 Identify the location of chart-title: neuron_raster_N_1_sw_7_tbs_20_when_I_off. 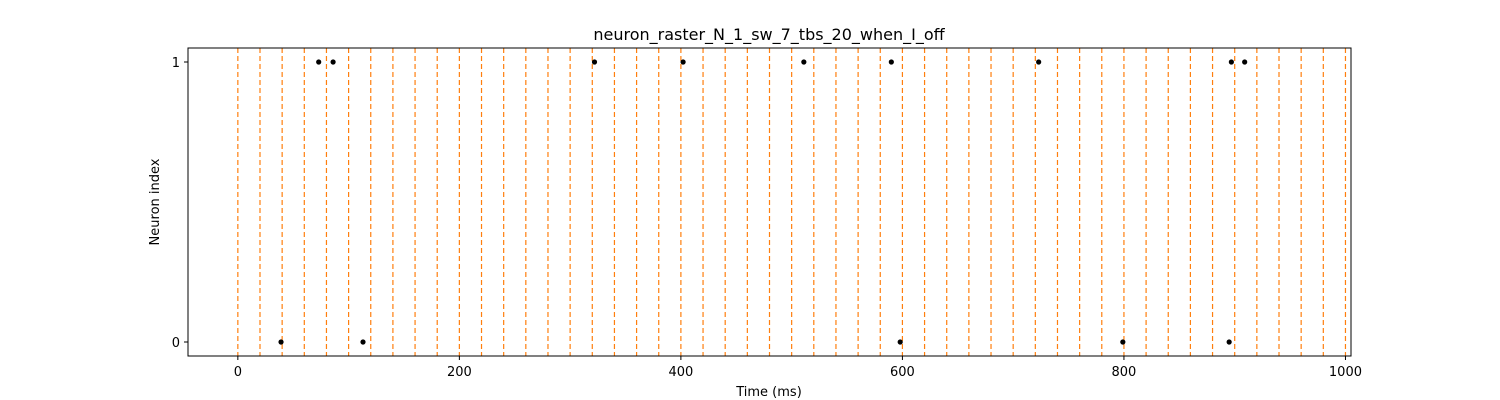
(769, 35).